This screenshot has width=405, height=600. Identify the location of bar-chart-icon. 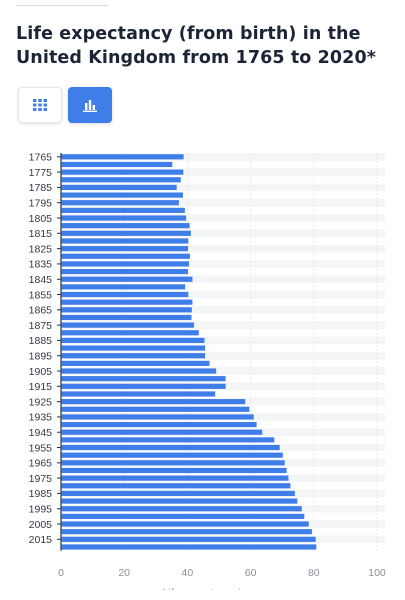
(90, 105).